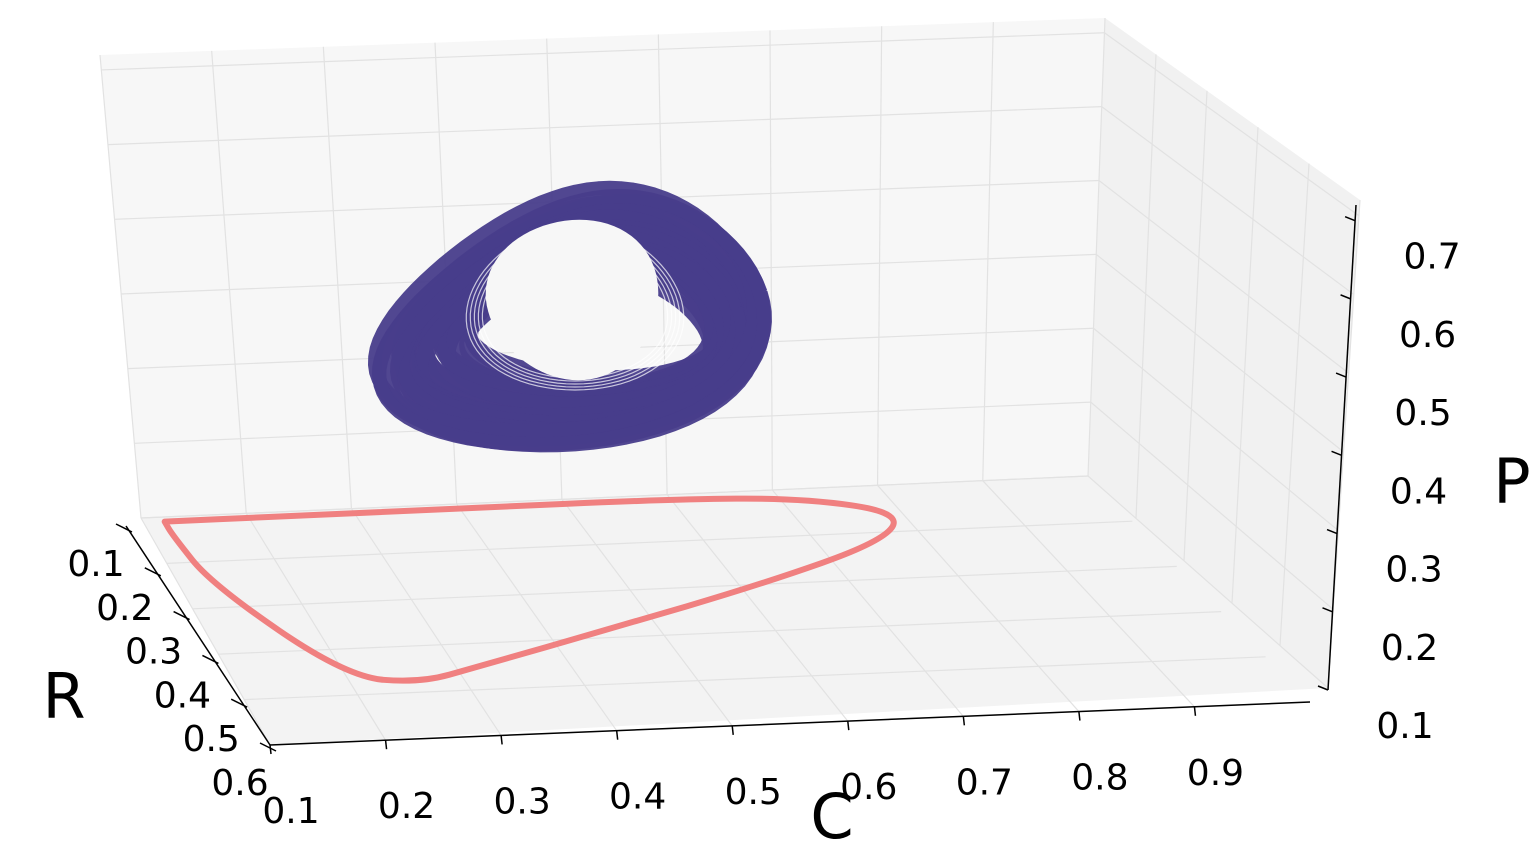 This screenshot has width=1537, height=858. What do you see at coordinates (1341, 375) in the screenshot?
I see `z-tick-4-mark` at bounding box center [1341, 375].